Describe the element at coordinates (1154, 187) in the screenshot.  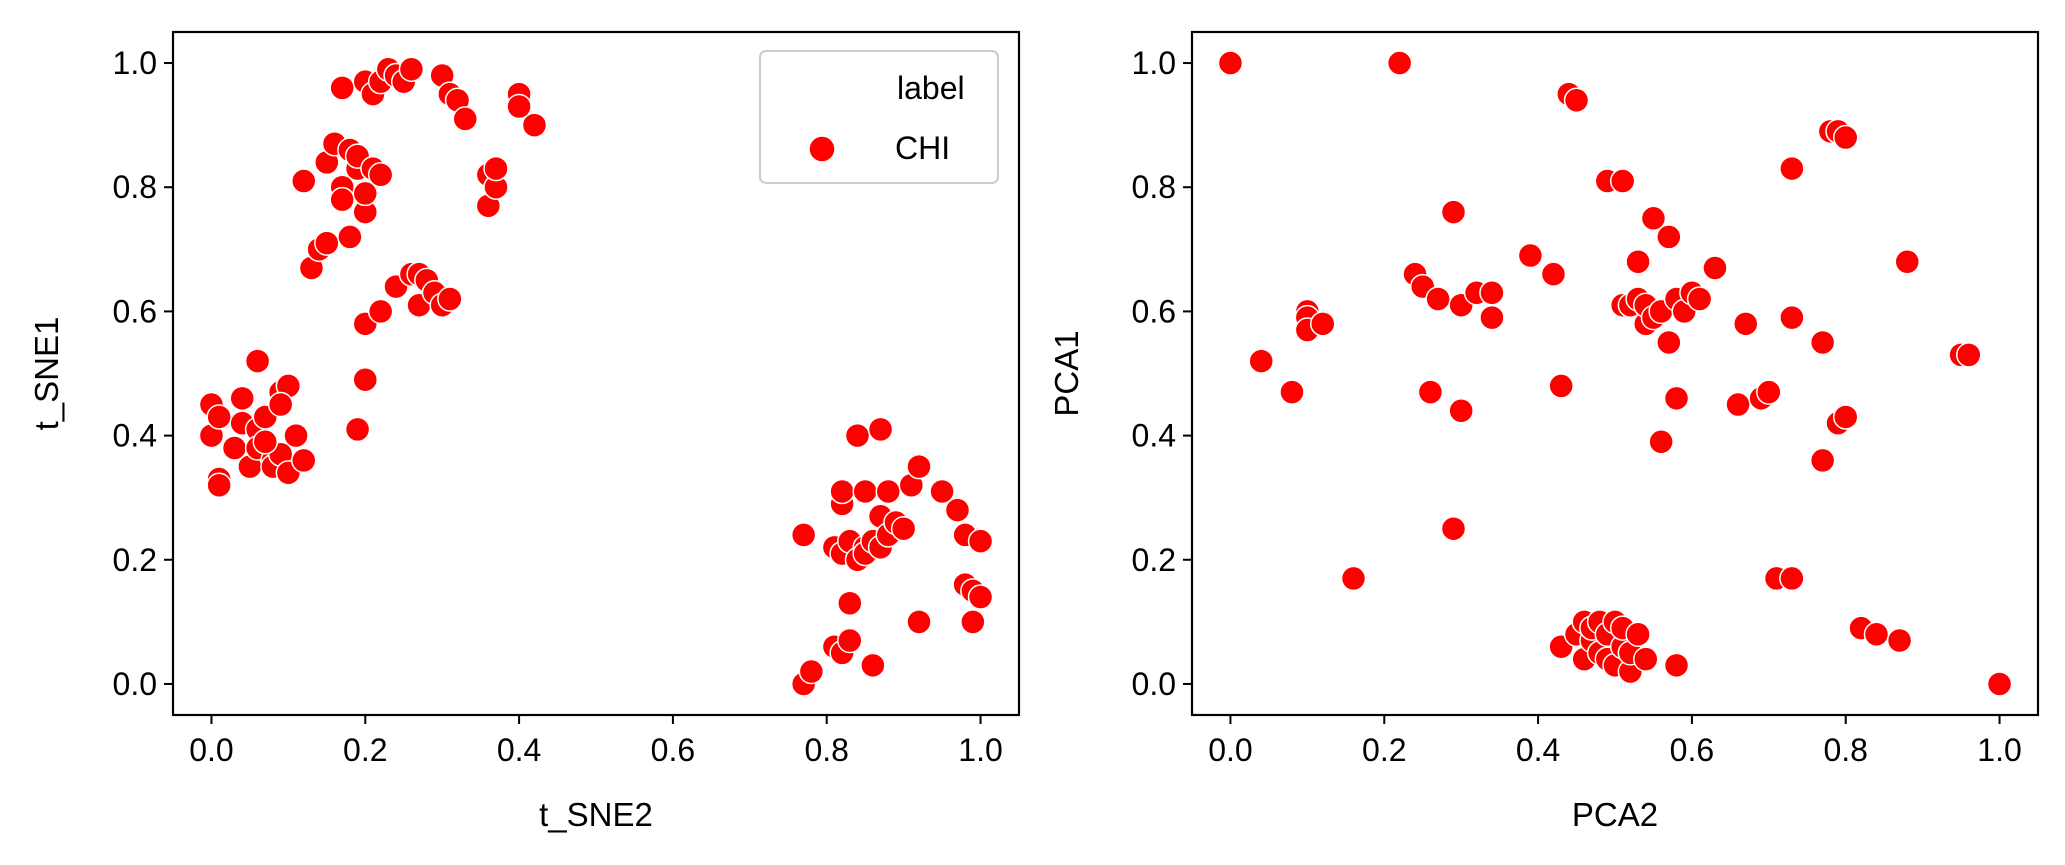
I see `pca-y-tick-label: 0.8` at that location.